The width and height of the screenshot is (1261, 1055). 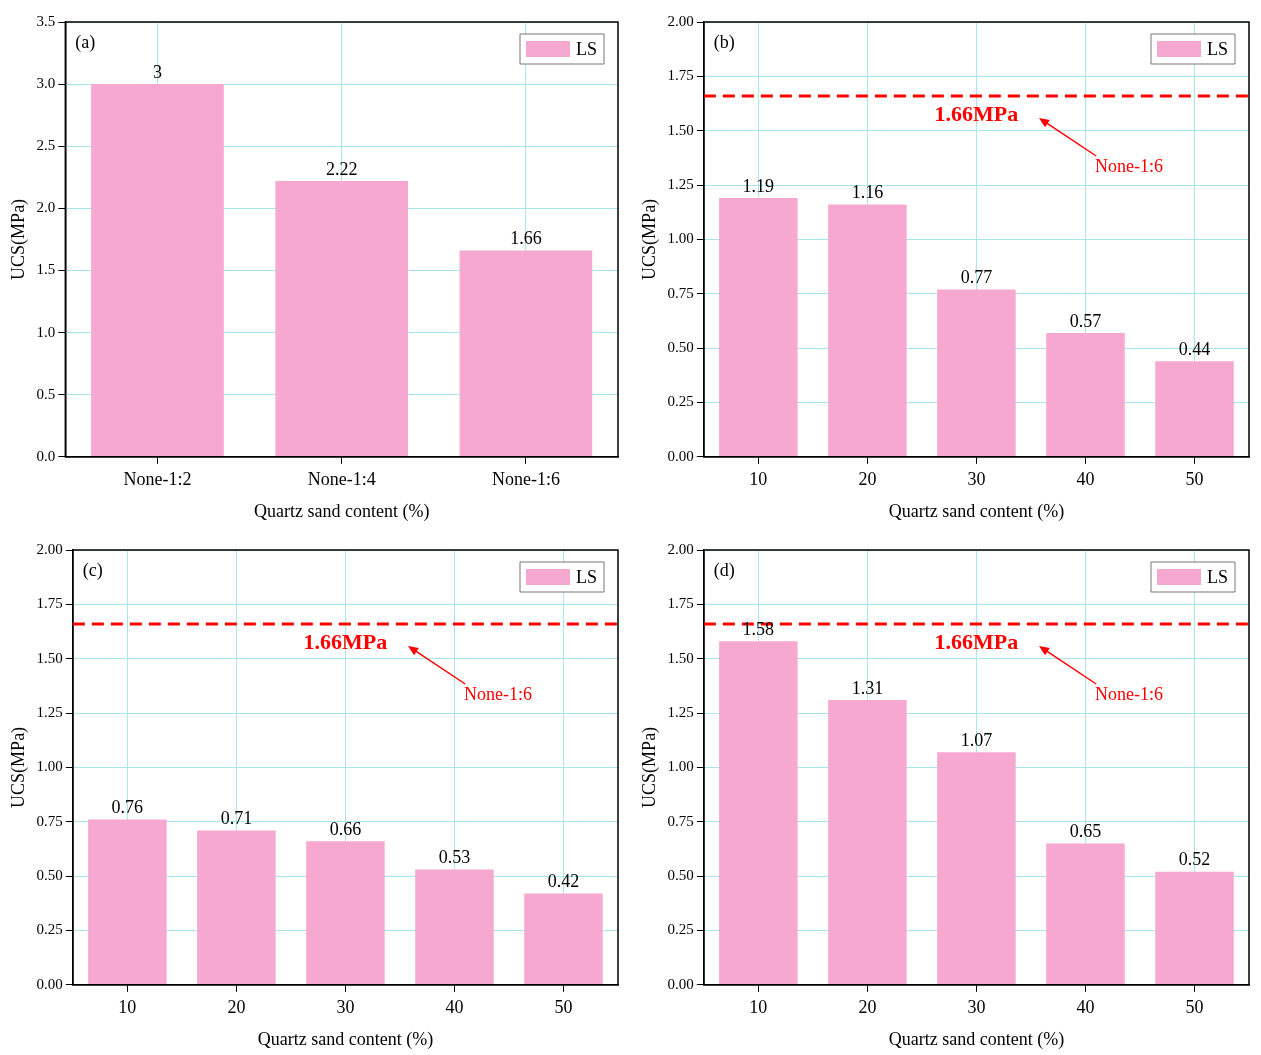 I want to click on x-tick-label: None-1:6, so click(x=525, y=479).